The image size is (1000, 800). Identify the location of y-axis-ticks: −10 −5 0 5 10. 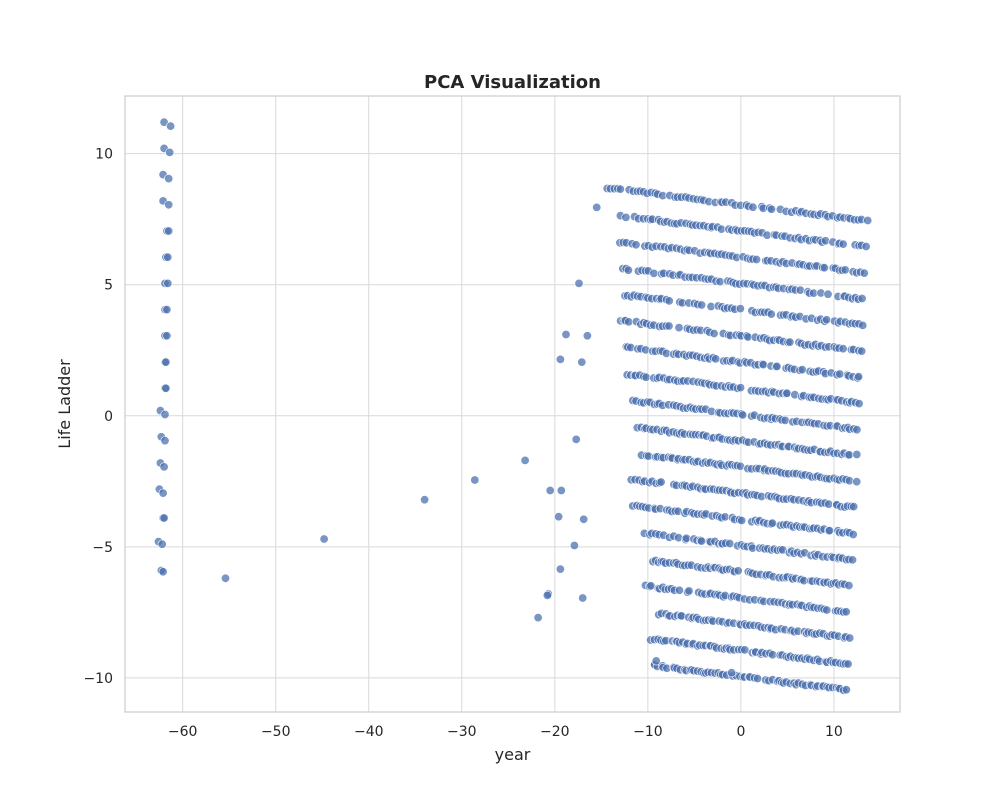
(98, 417).